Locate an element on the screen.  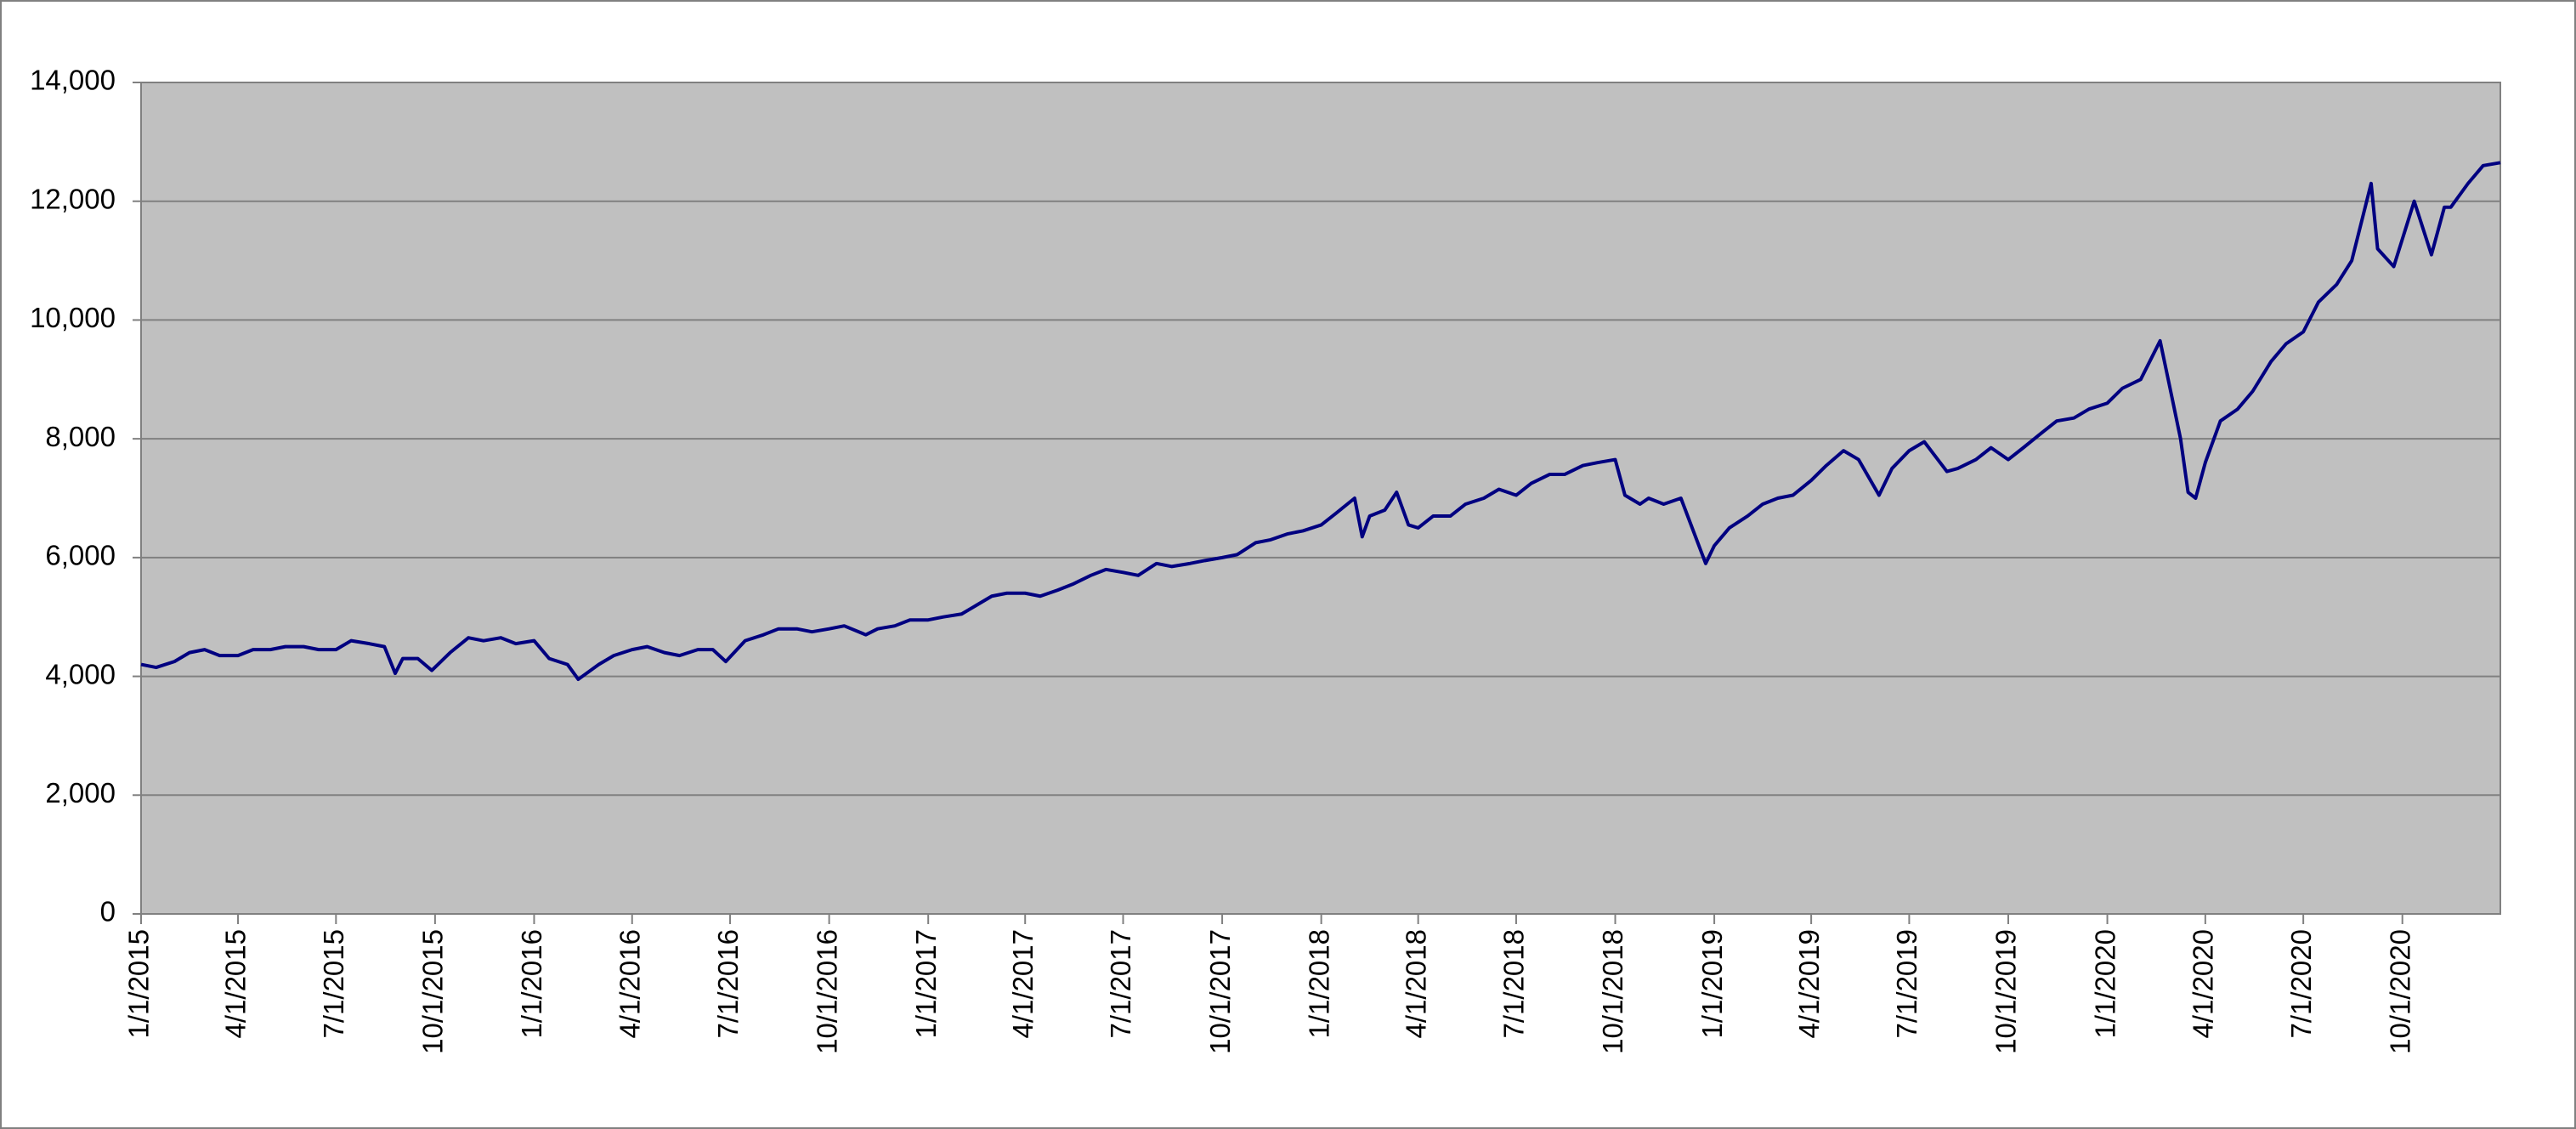
x-tick-label: 7/1/2020 is located at coordinates (2301, 983).